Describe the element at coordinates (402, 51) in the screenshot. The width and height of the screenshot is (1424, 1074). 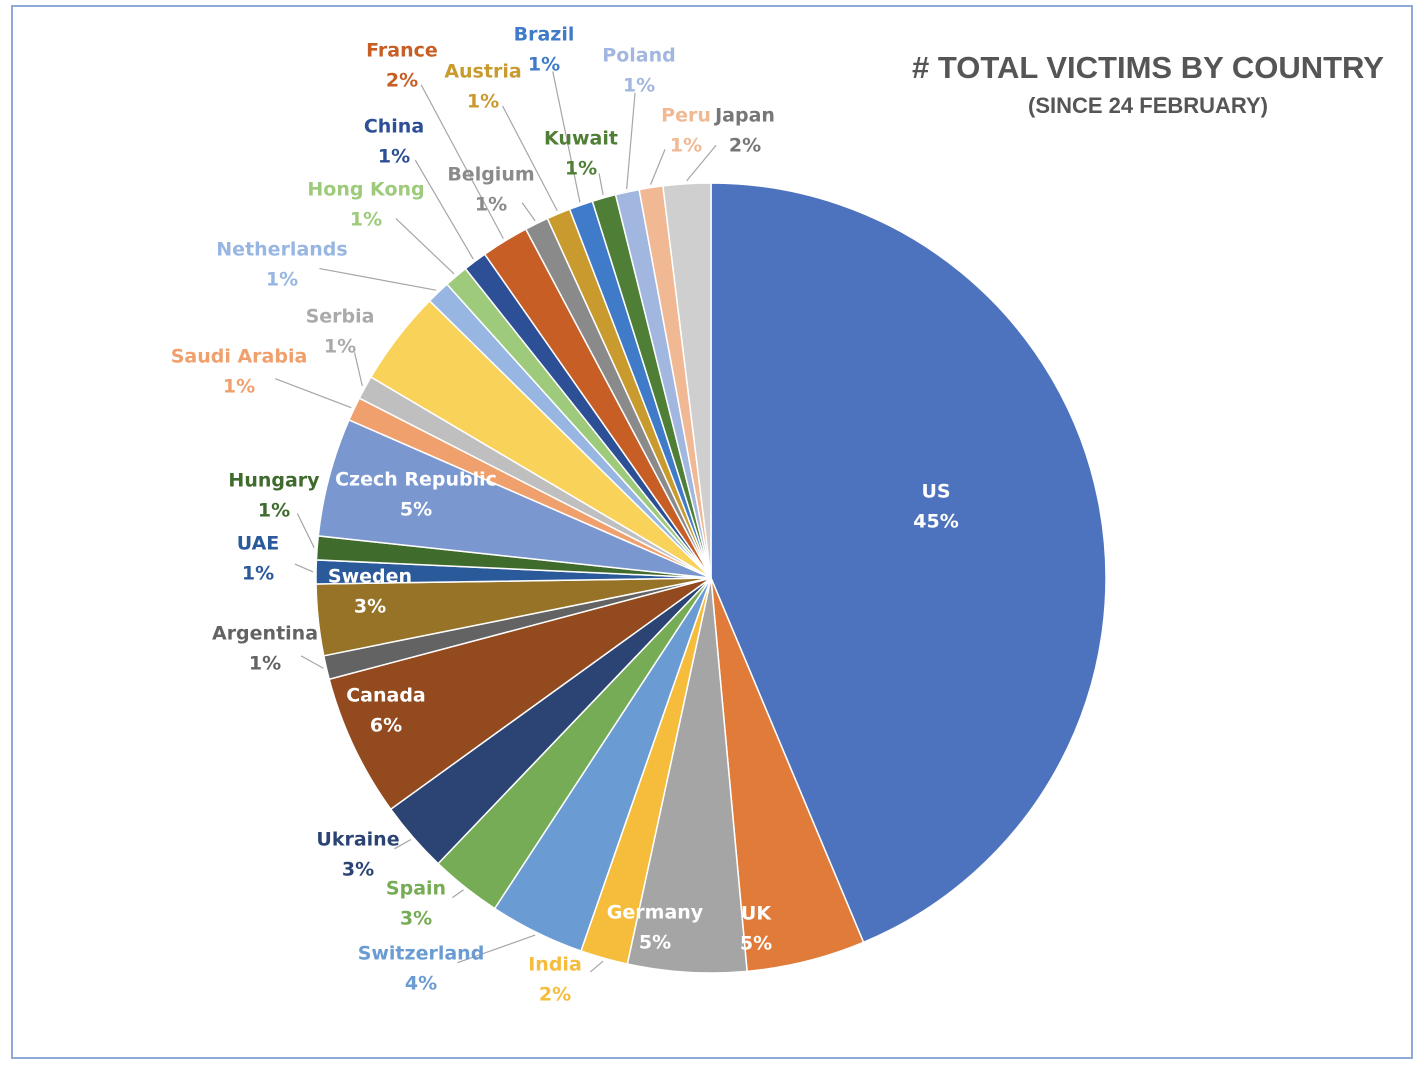
I see `slice-label: France` at that location.